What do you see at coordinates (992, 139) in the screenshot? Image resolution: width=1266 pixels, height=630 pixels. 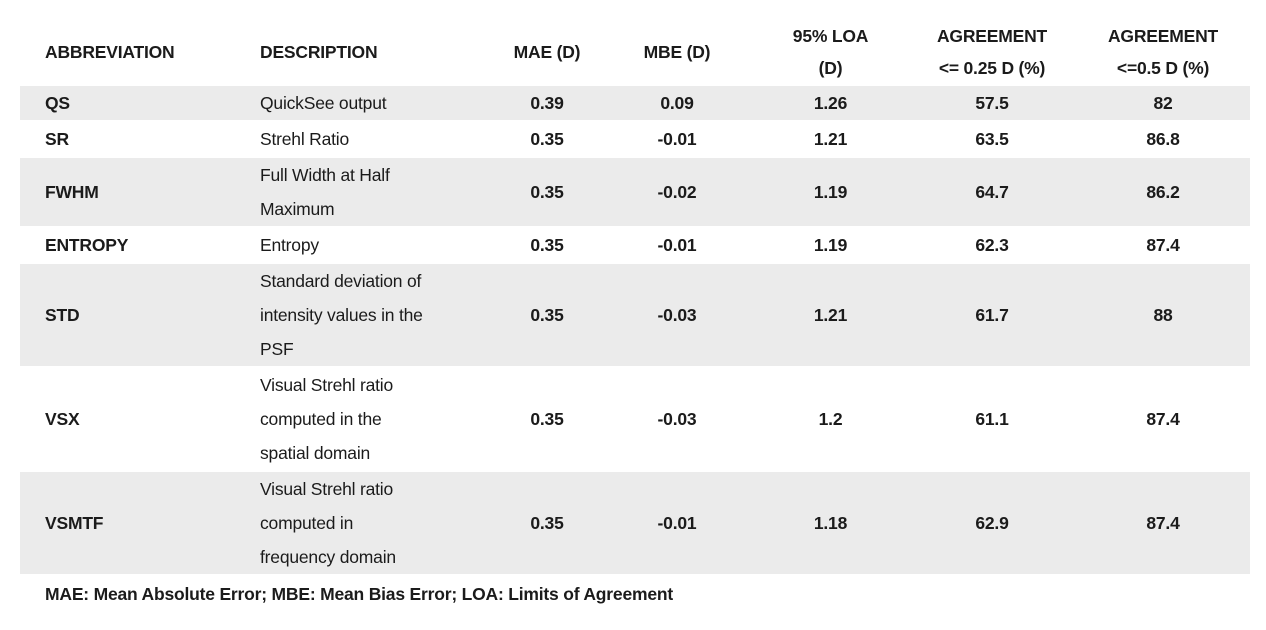 I see `cell-agreement-025: 63.5` at bounding box center [992, 139].